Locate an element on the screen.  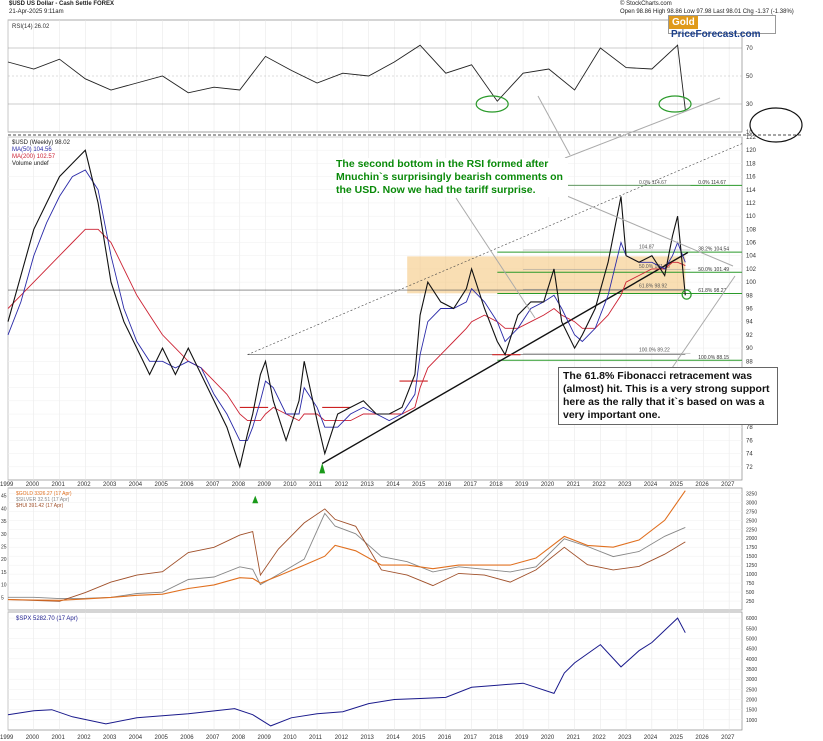
fib-inner-label: 100.0% 89.22 is located at coordinates (654, 351).